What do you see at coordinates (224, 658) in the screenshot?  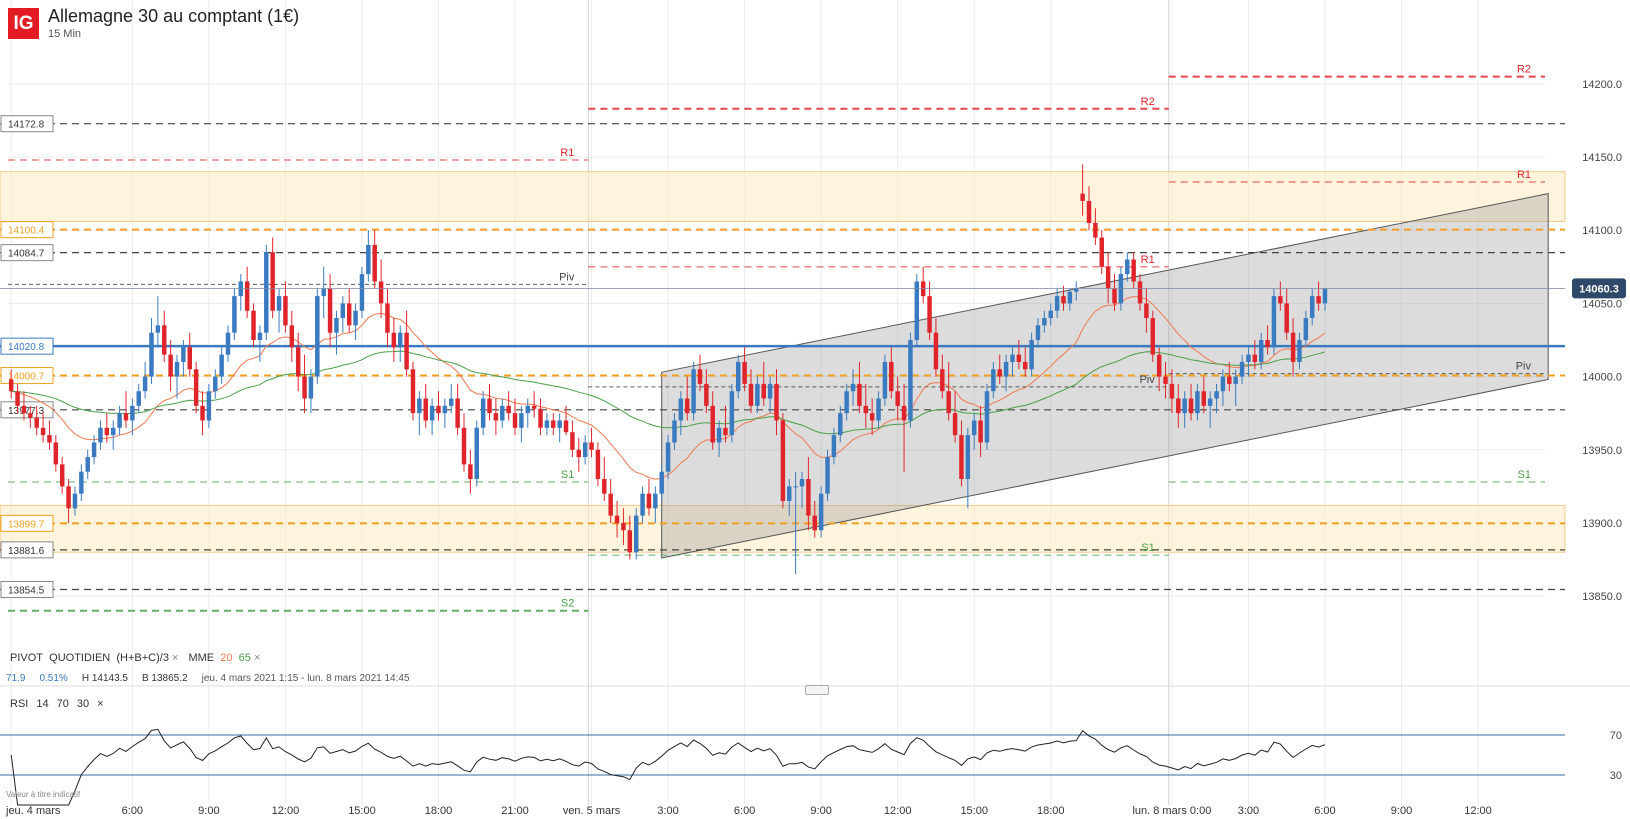 I see `mme-indicator: MME 20 65 ×` at bounding box center [224, 658].